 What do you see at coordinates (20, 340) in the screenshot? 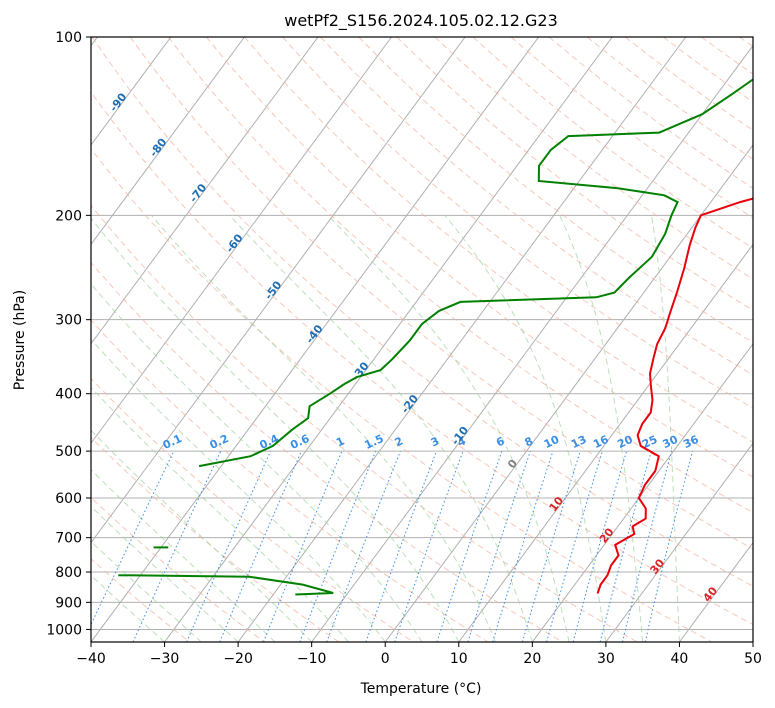
I see `y-axis-label: Pressure (hPa)` at bounding box center [20, 340].